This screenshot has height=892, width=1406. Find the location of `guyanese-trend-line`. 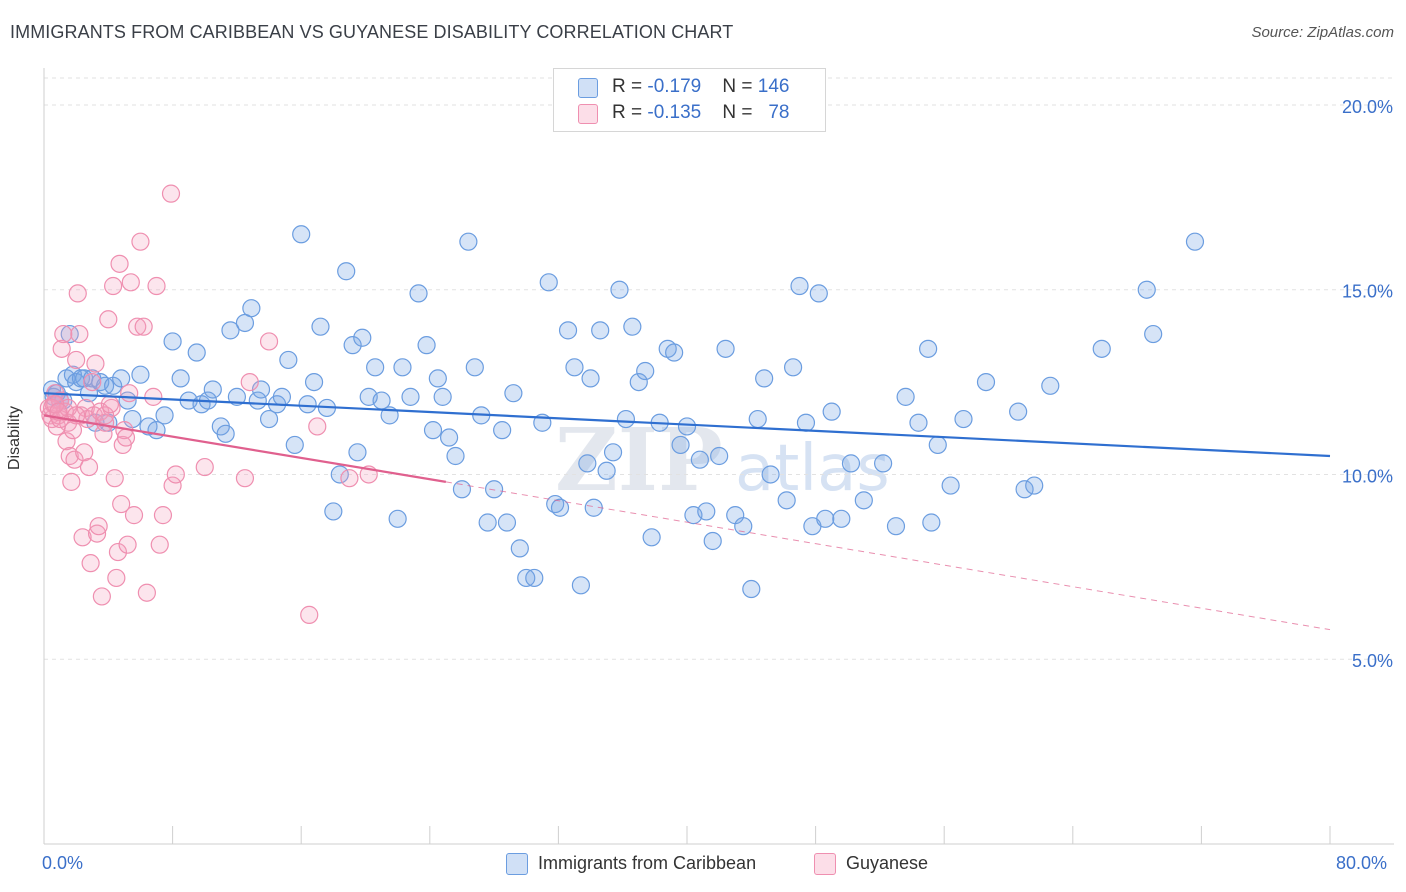

guyanese-trend-line is located at coordinates (245, 448).